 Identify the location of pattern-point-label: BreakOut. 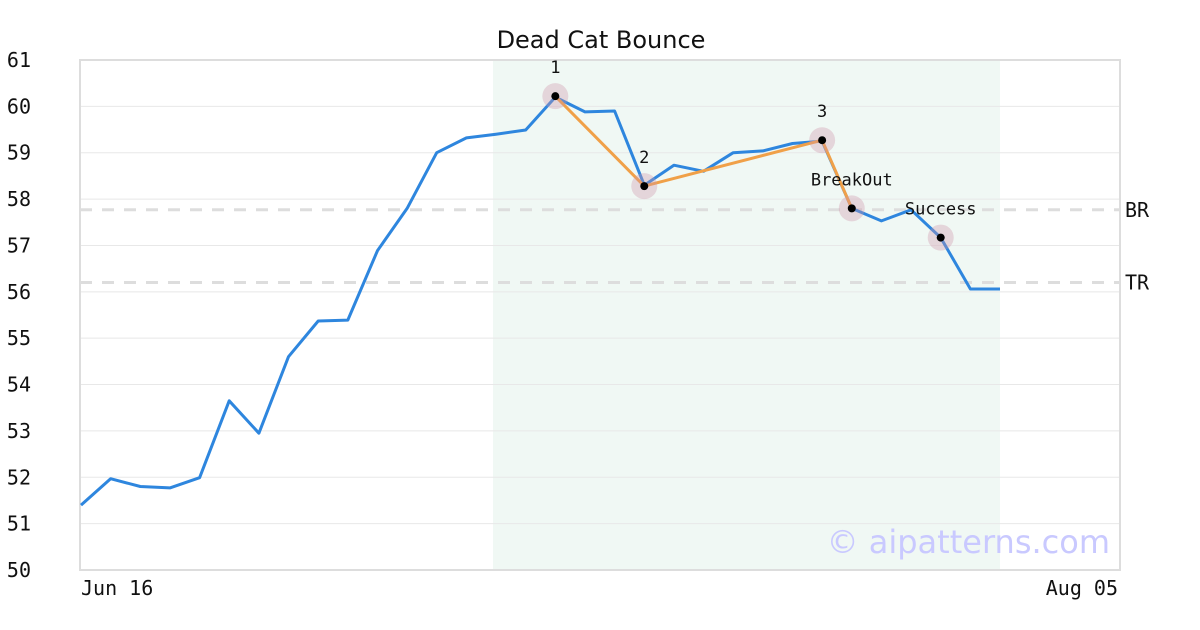
(852, 180).